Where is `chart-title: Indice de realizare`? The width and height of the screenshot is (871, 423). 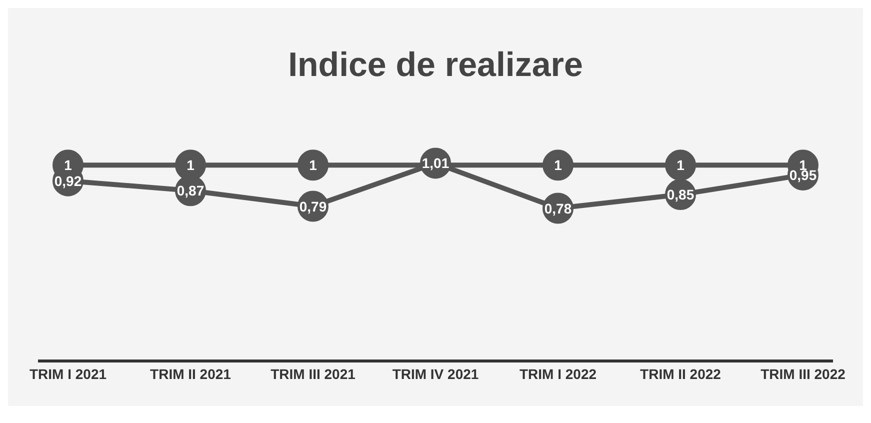 chart-title: Indice de realizare is located at coordinates (435, 65).